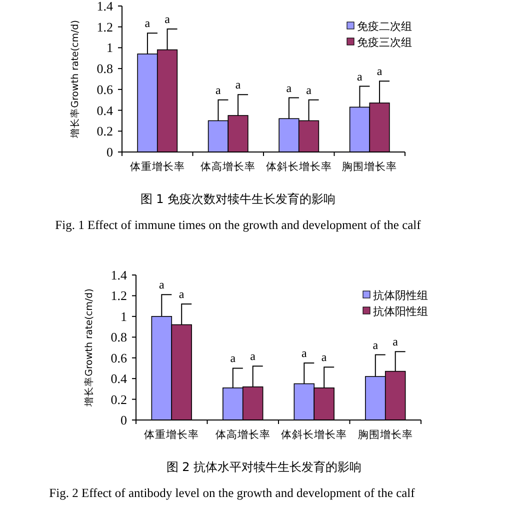  Describe the element at coordinates (264, 467) in the screenshot. I see `title: 图 2 抗体水平对犊牛生长发育的影响` at that location.